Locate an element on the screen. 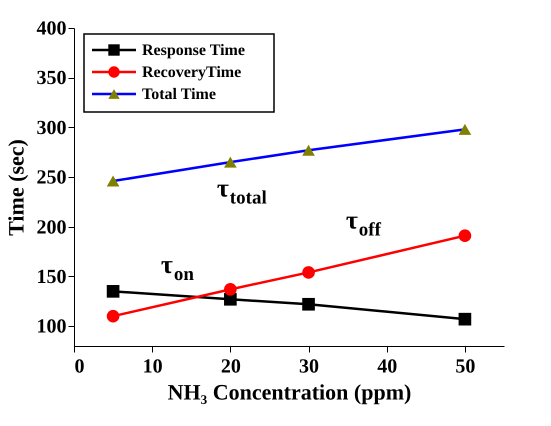 Image resolution: width=551 pixels, height=426 pixels. y-tick-label: 150 is located at coordinates (51, 277).